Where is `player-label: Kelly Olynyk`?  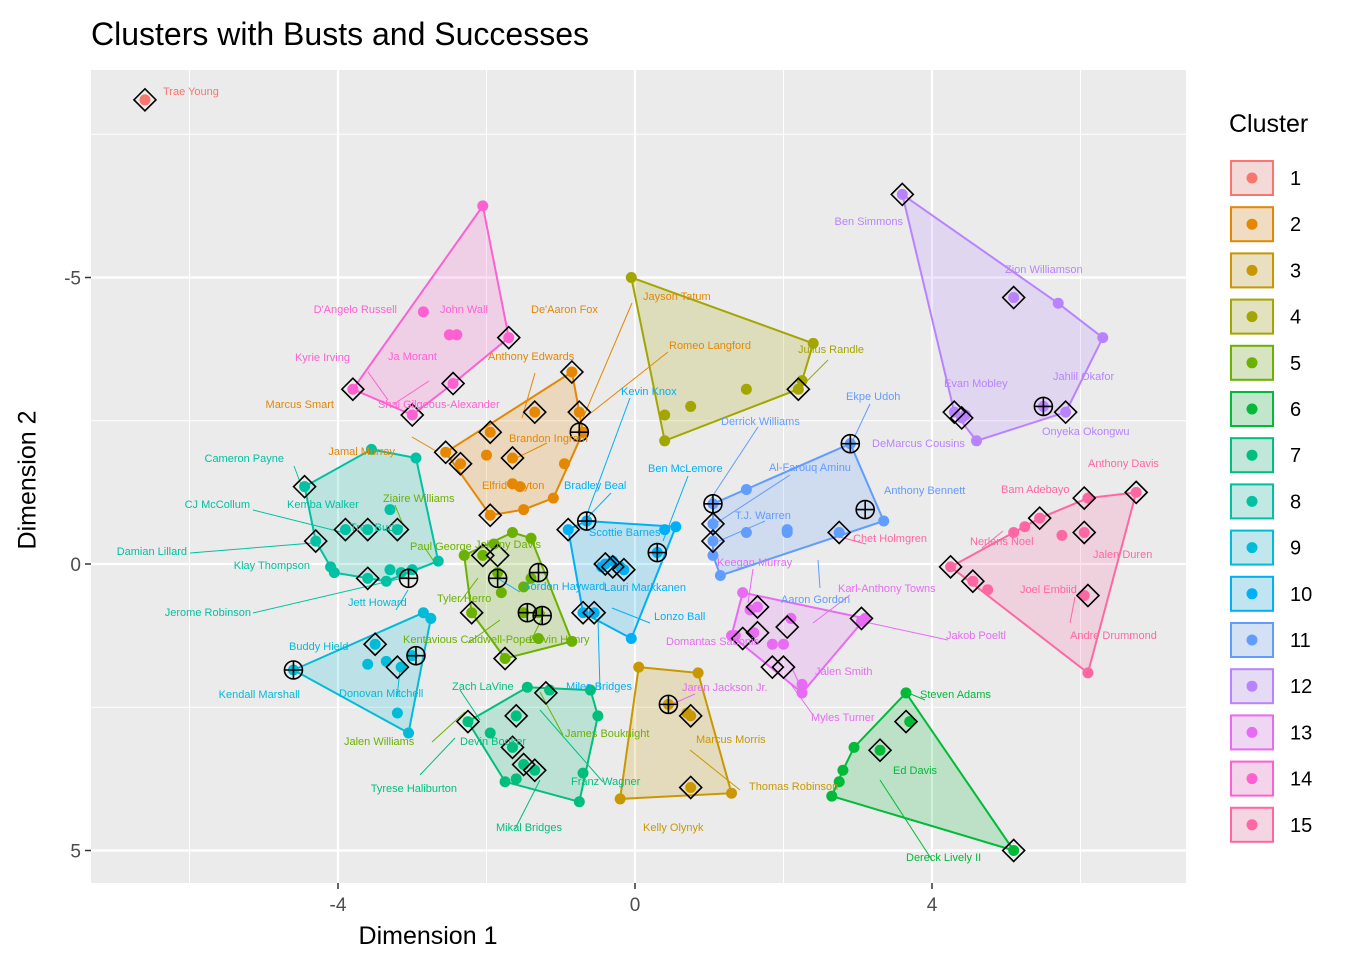
player-label: Kelly Olynyk is located at coordinates (673, 828).